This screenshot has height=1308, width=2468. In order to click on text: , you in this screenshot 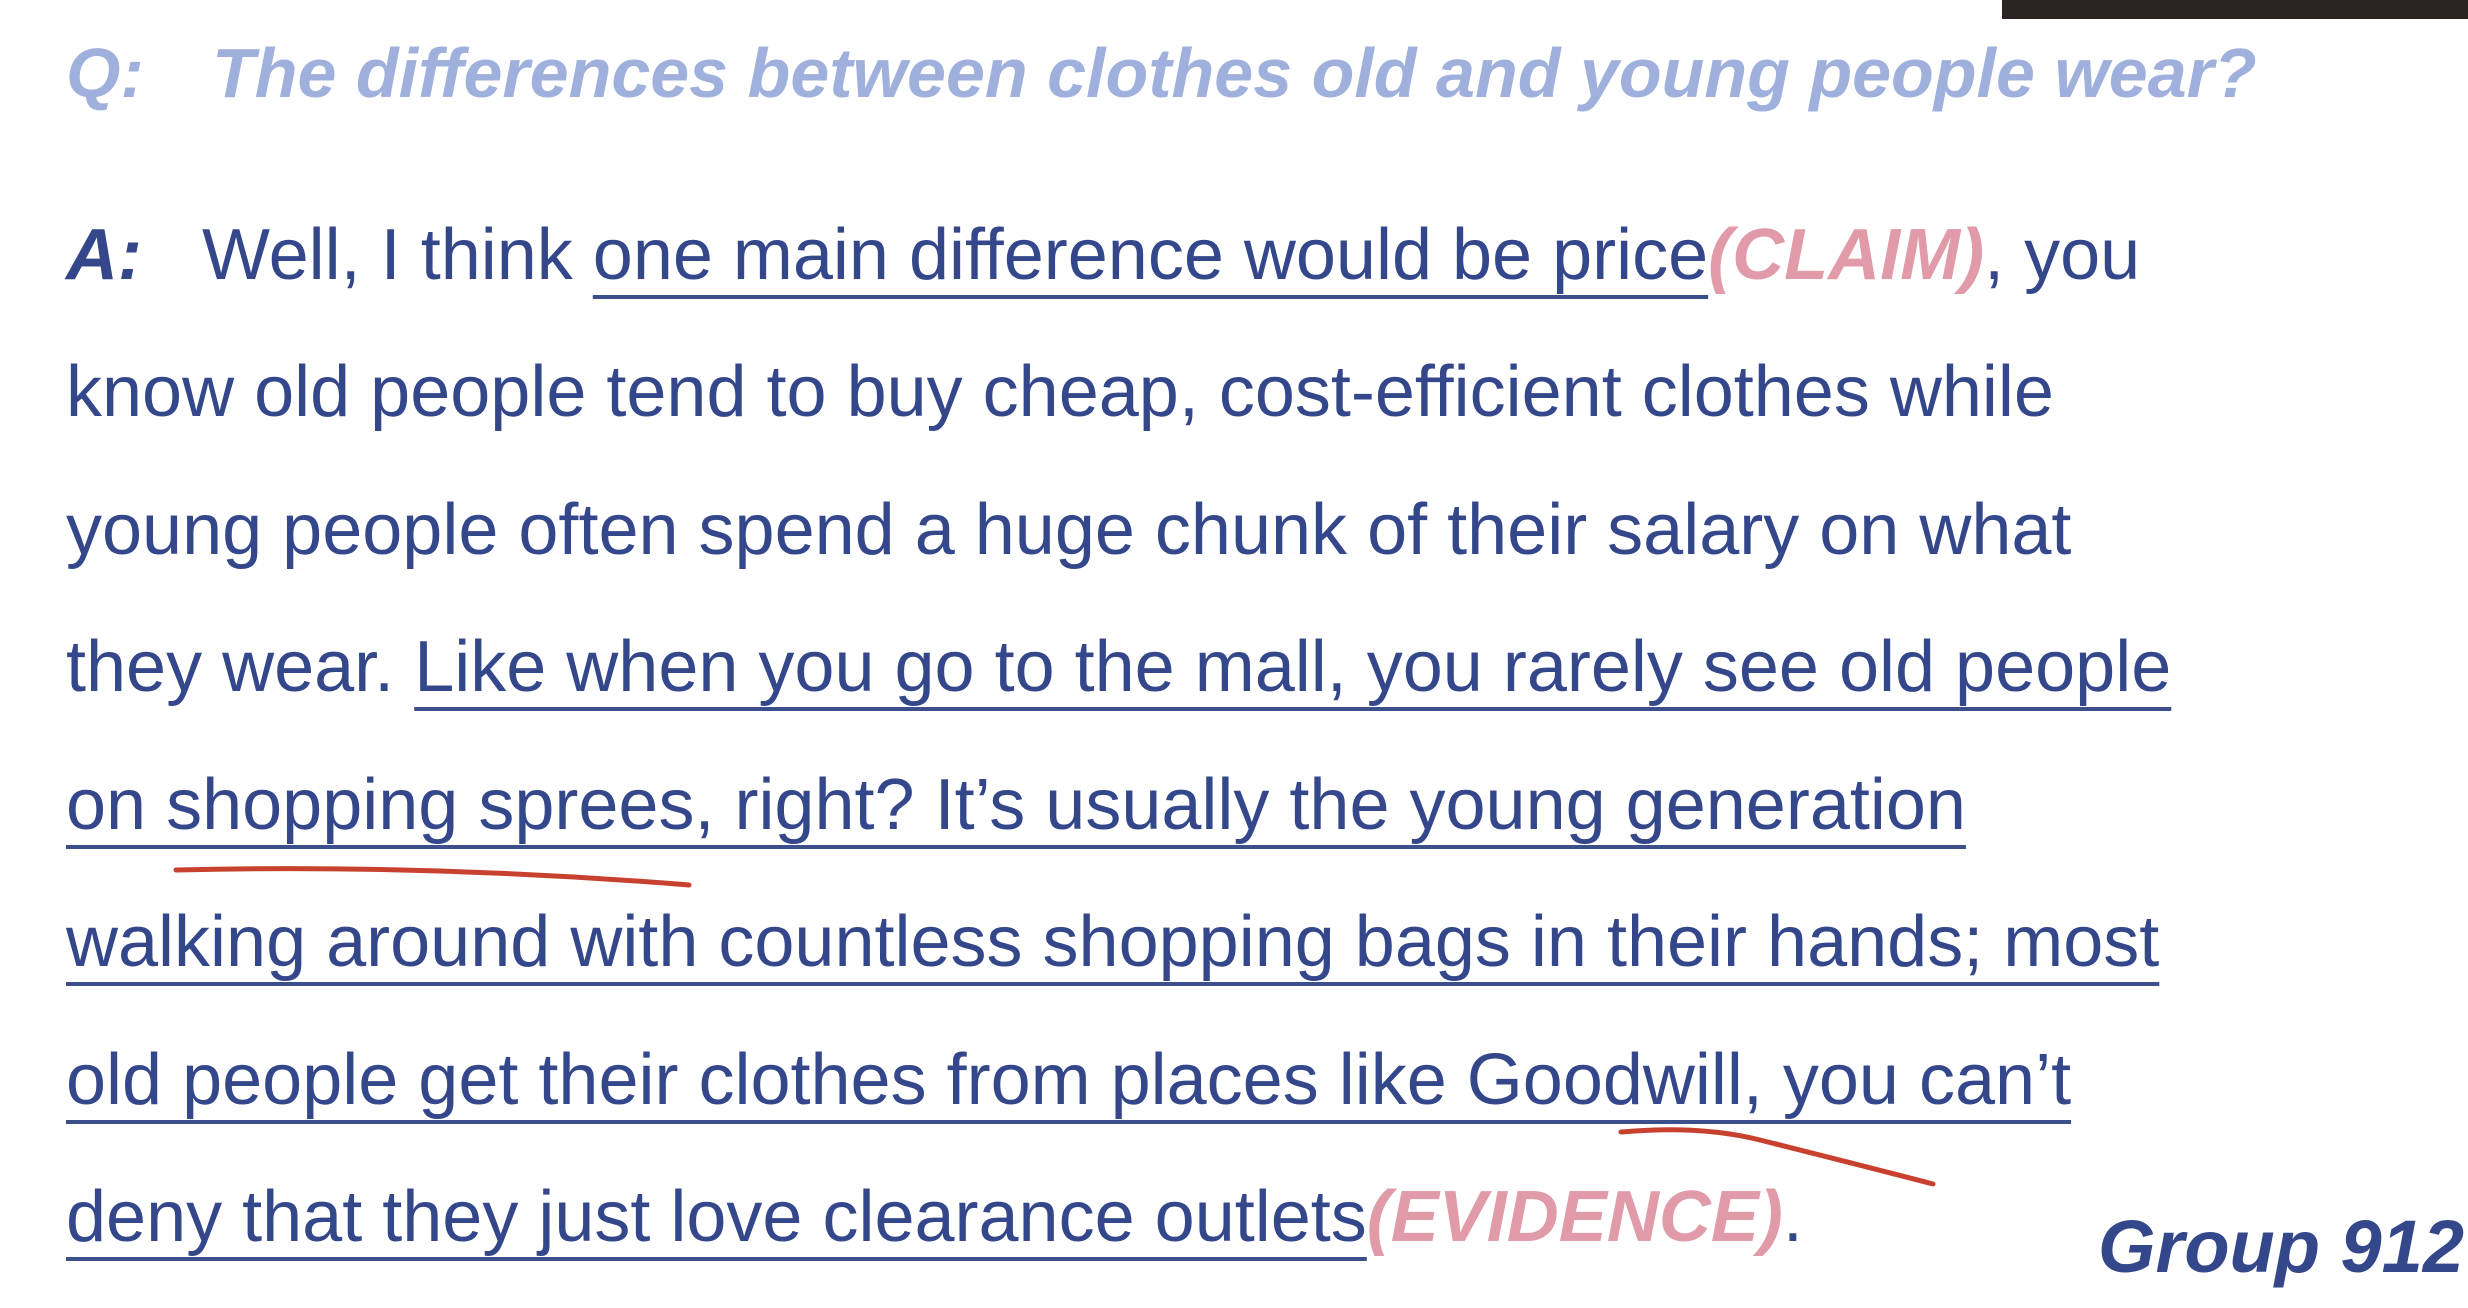, I will do `click(2062, 255)`.